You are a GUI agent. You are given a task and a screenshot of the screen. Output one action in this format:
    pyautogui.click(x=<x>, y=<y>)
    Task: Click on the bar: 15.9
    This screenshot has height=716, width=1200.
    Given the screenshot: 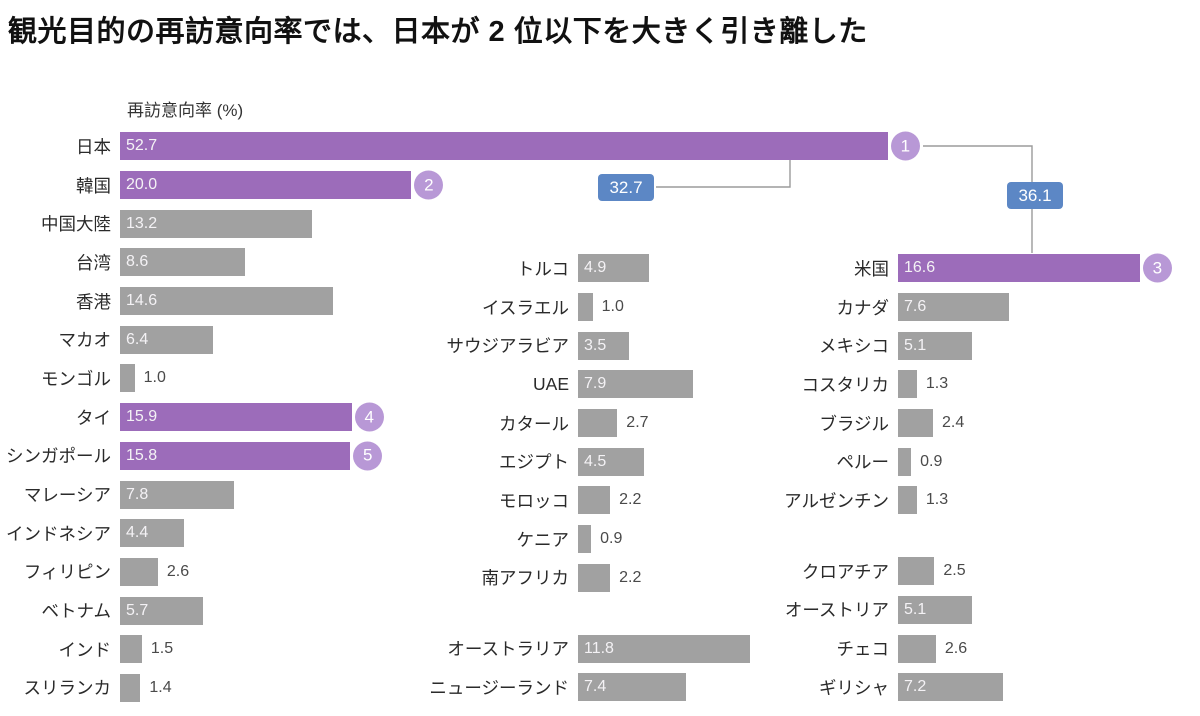 What is the action you would take?
    pyautogui.click(x=236, y=417)
    